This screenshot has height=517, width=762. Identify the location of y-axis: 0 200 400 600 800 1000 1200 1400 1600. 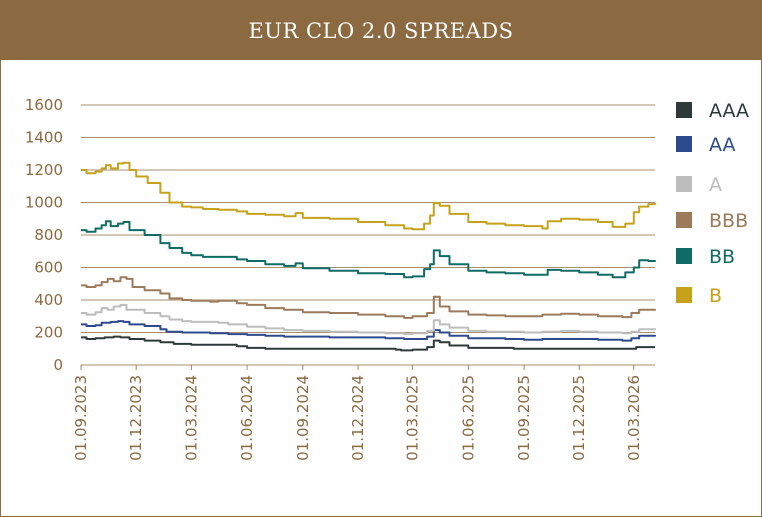
(44, 235).